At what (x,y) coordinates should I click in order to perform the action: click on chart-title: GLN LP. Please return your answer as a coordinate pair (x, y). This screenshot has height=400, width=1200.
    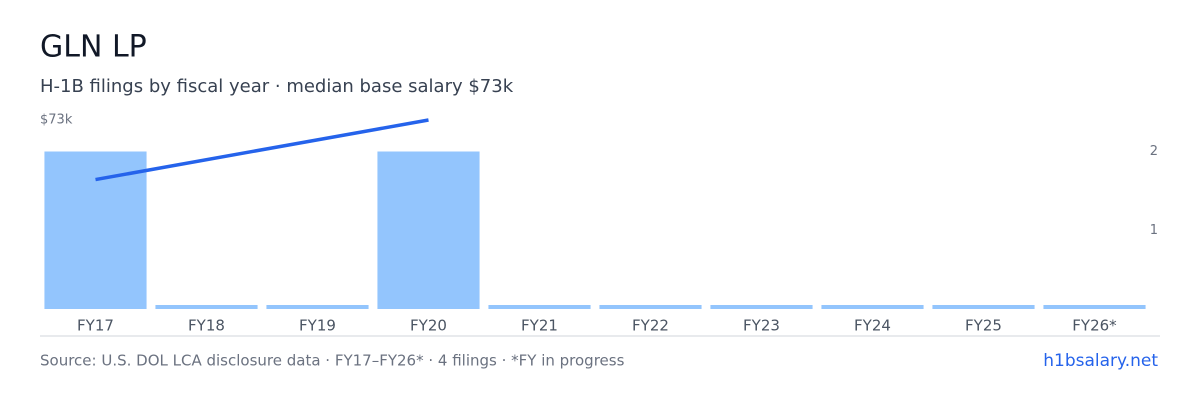
    Looking at the image, I should click on (93, 47).